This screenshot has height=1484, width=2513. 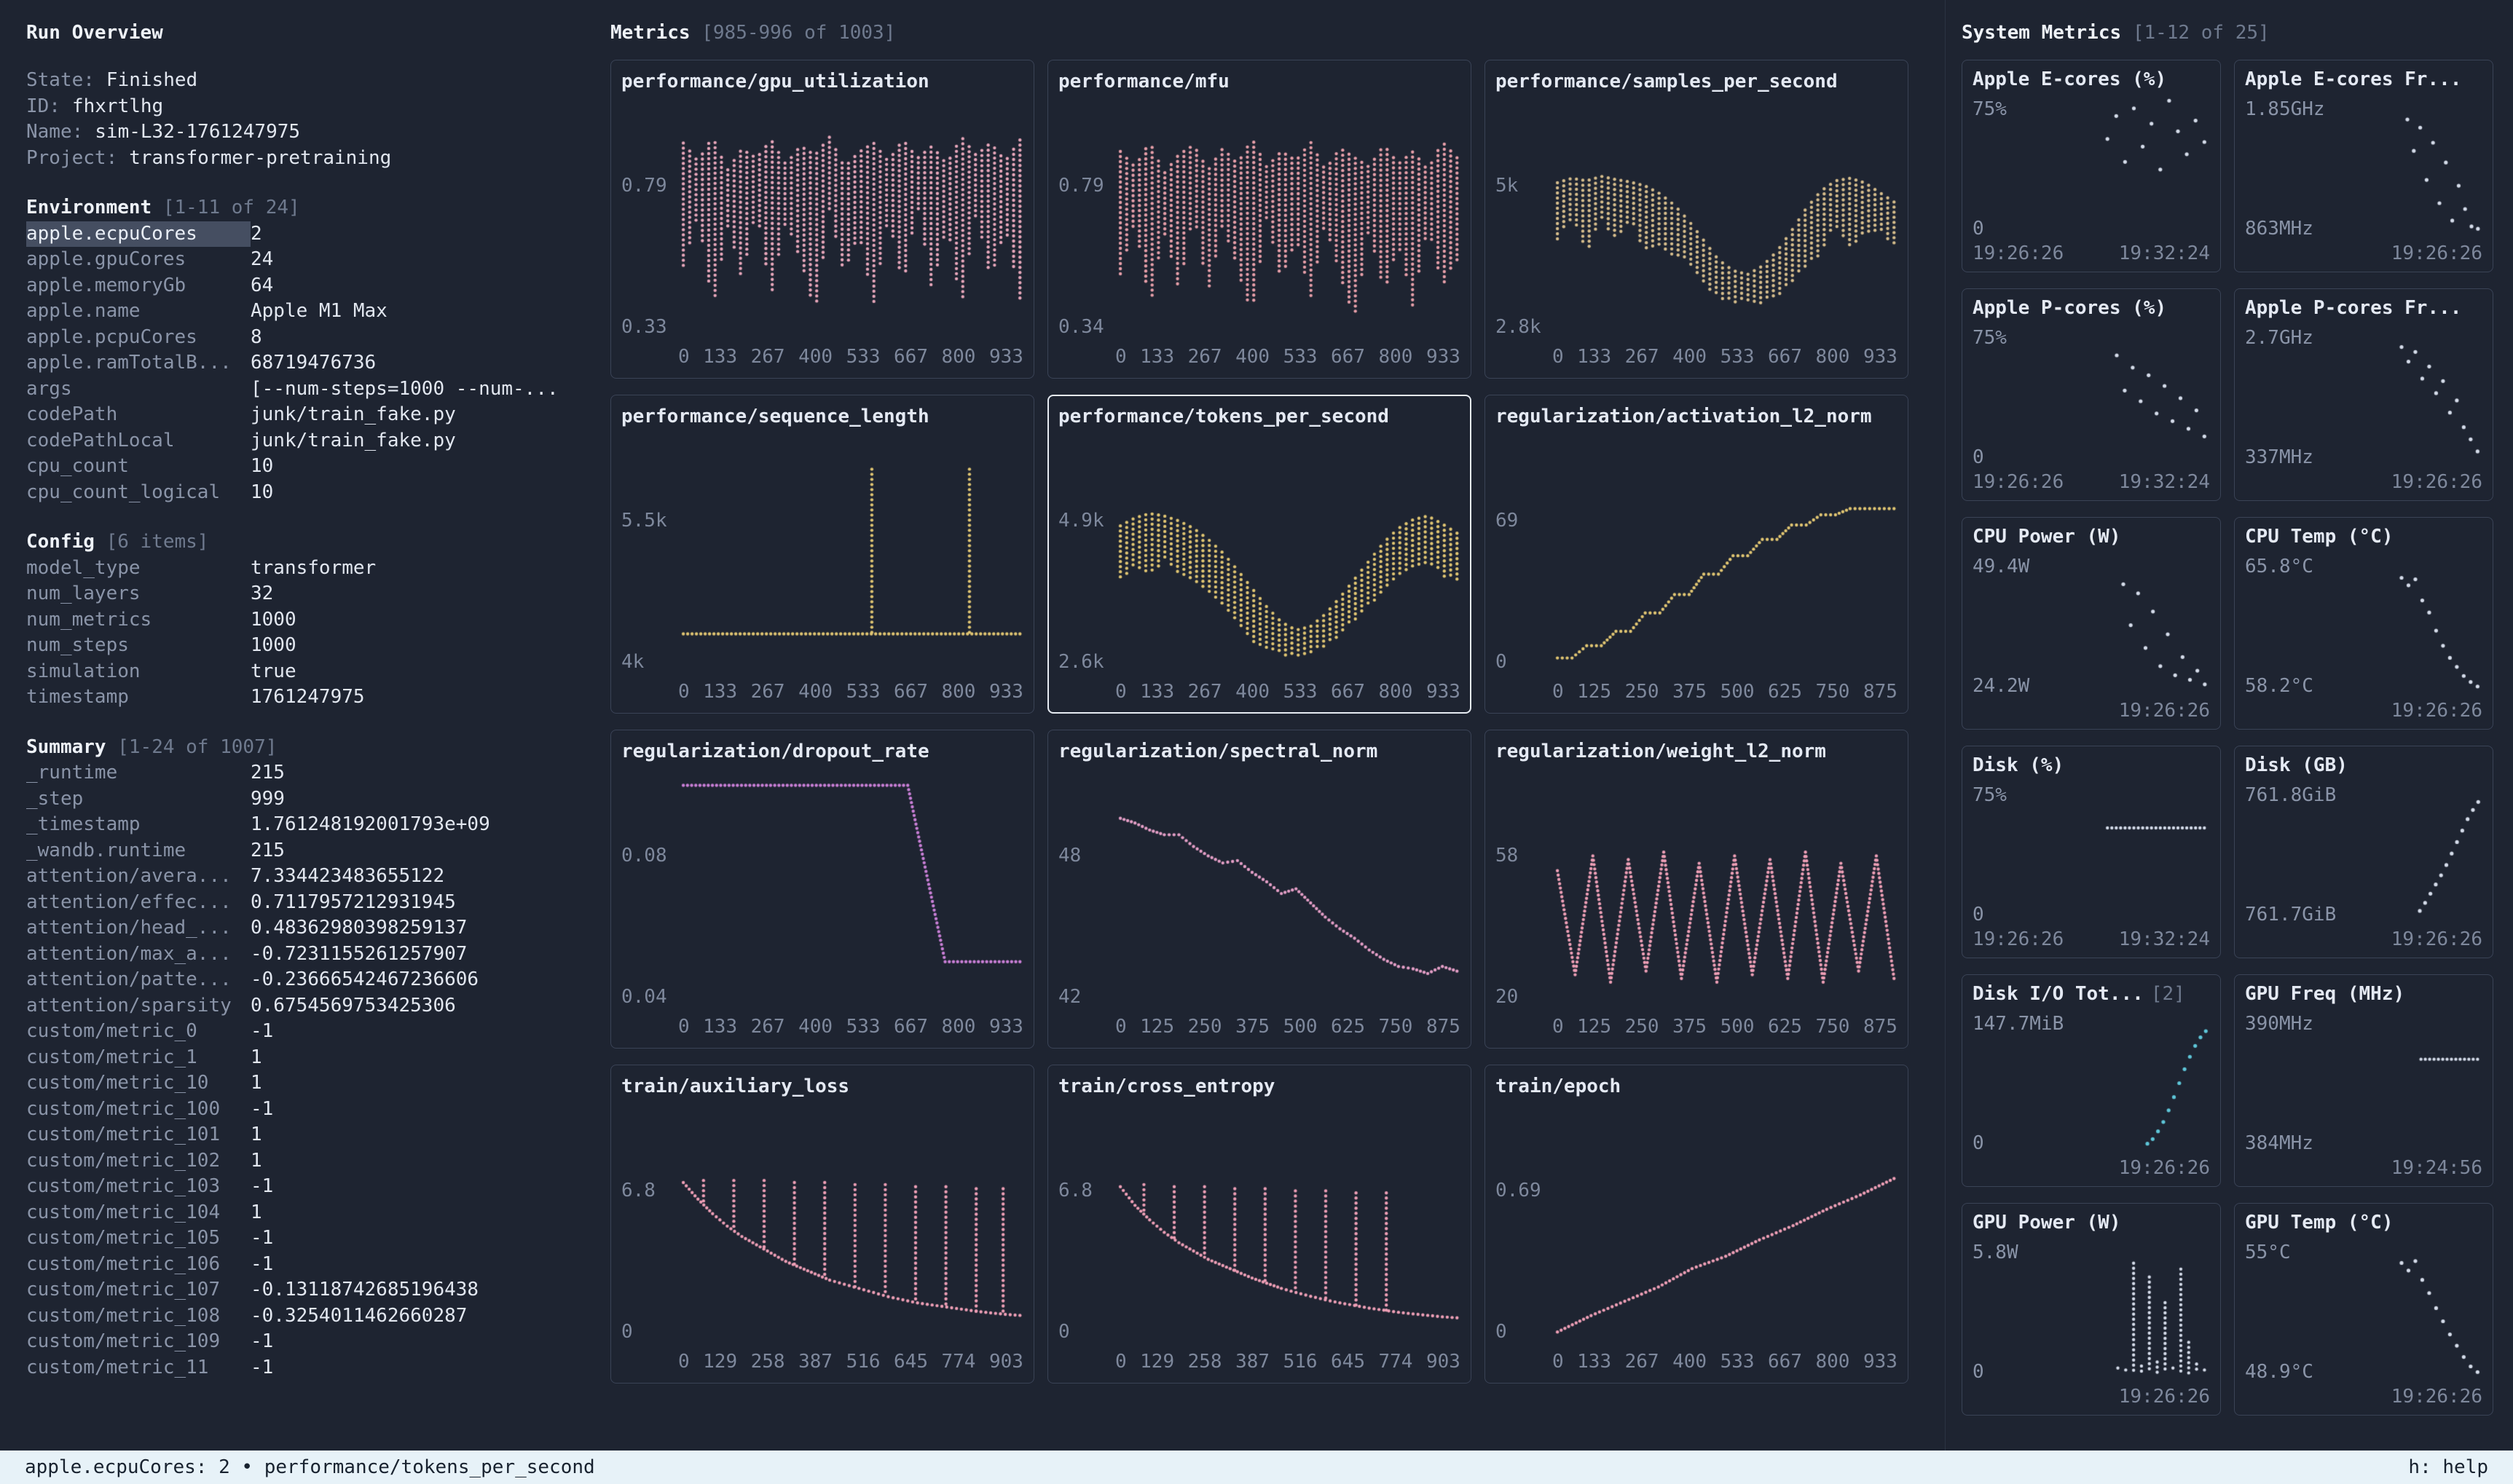 I want to click on kv-value: 32, so click(x=262, y=593).